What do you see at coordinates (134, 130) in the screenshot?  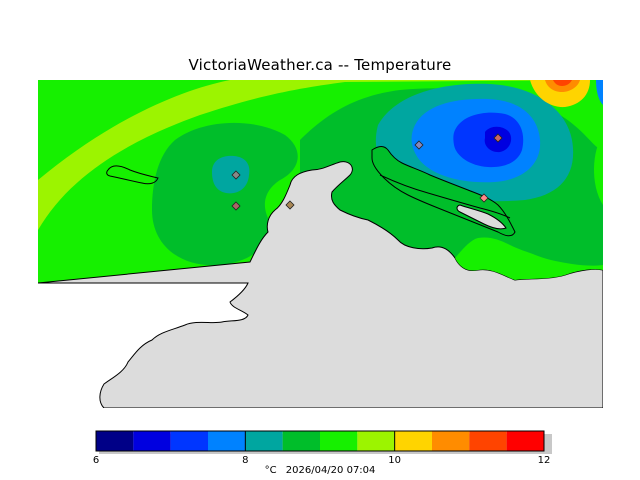 I see `field-green-west` at bounding box center [134, 130].